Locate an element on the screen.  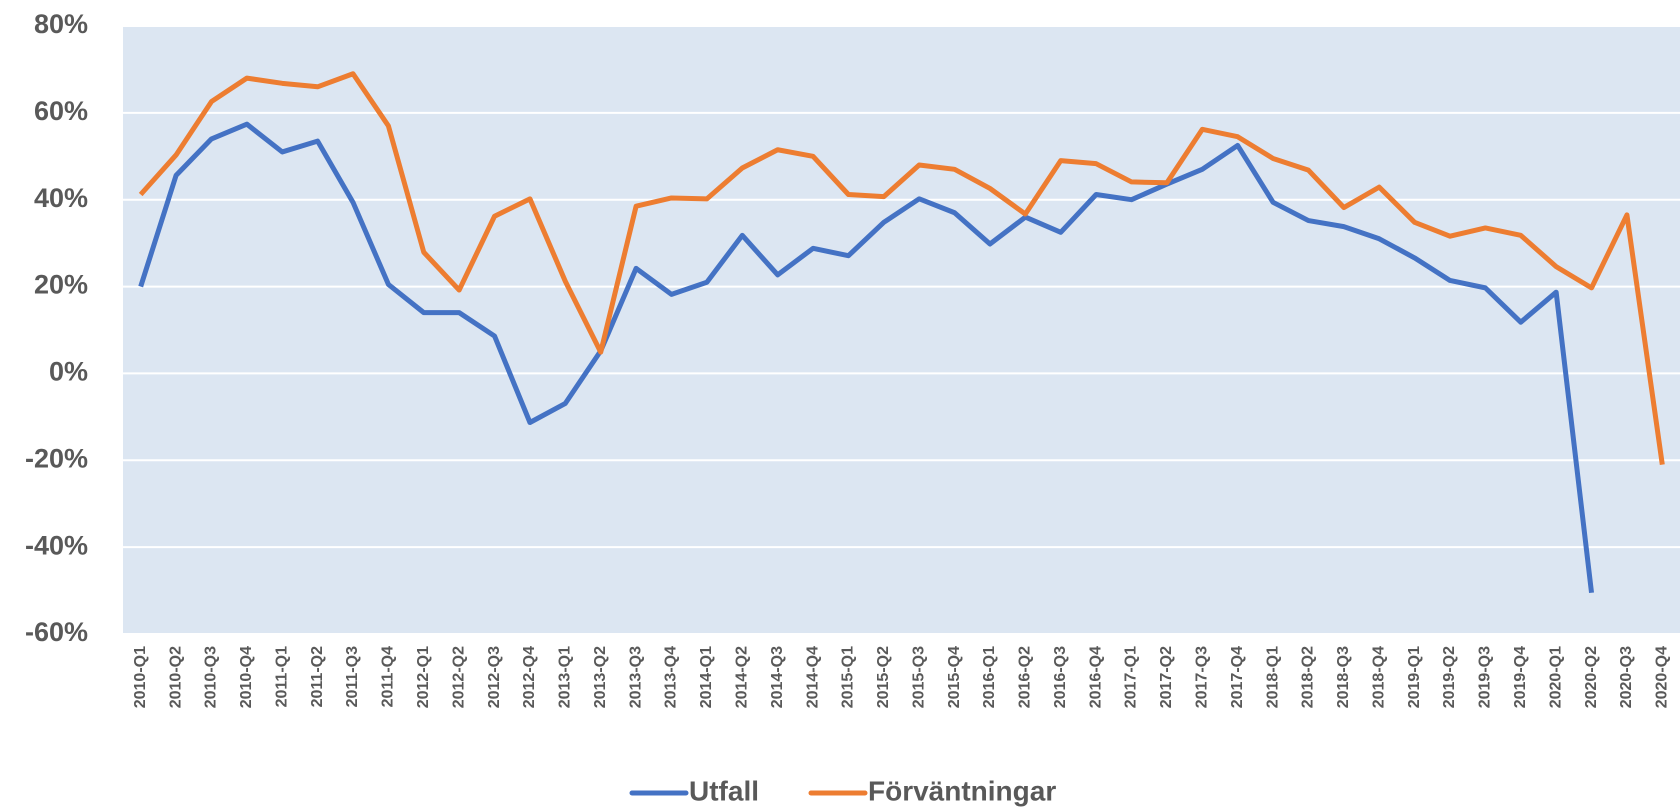
y-tick-label: 80% is located at coordinates (61, 24).